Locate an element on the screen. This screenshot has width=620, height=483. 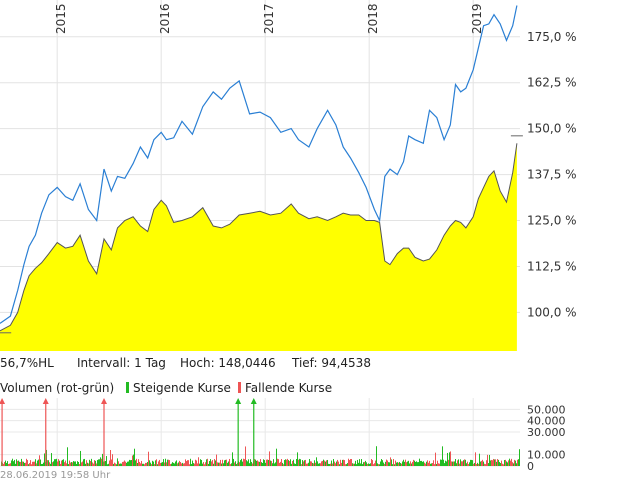
volume-tick-label-4: 0 is located at coordinates (530, 466).